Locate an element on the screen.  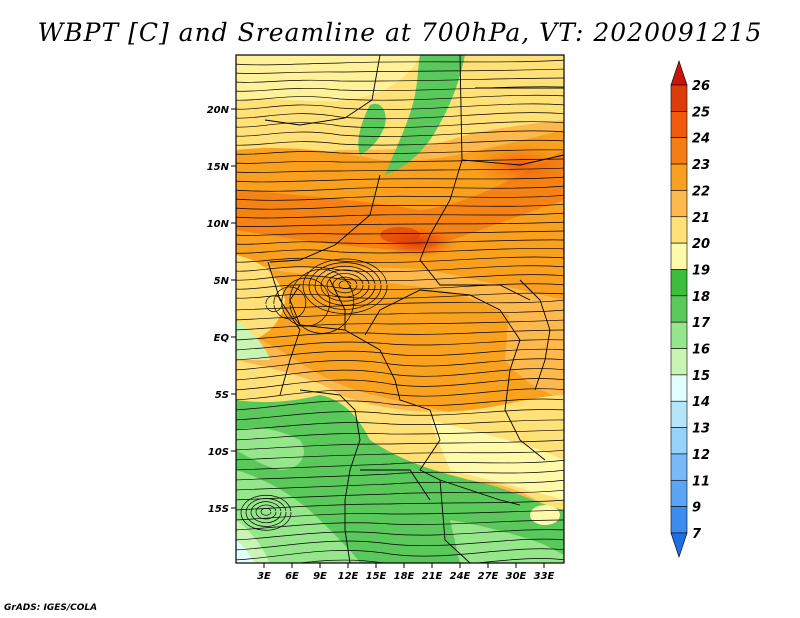
latitude-axis: 20N 15N 10N 5N EQ 5S 10S 15S is located at coordinates (221, 310).